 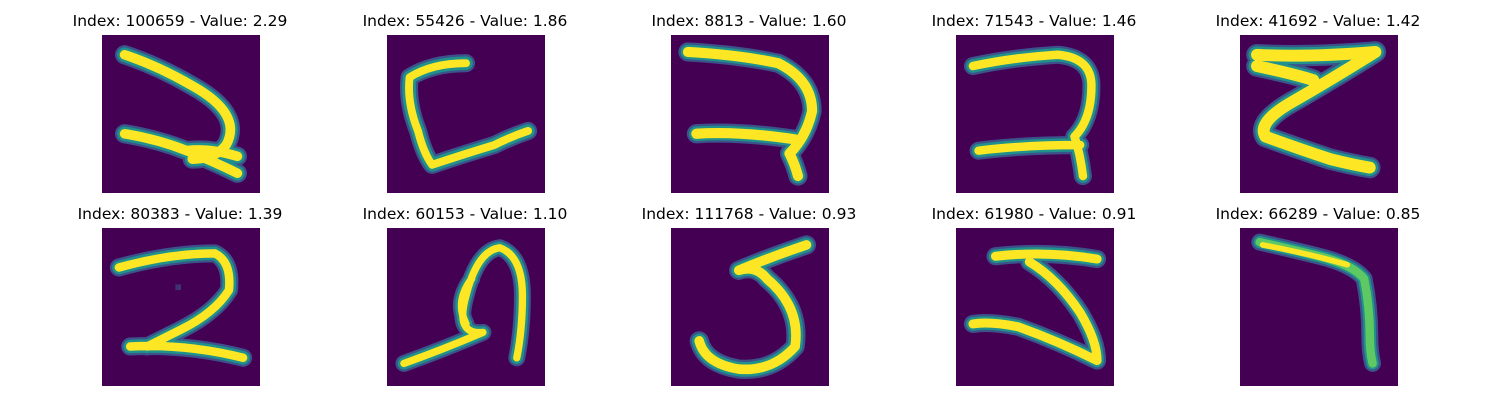 I want to click on panel-4: Index: 71543 - Value: 1.46, so click(x=1034, y=102).